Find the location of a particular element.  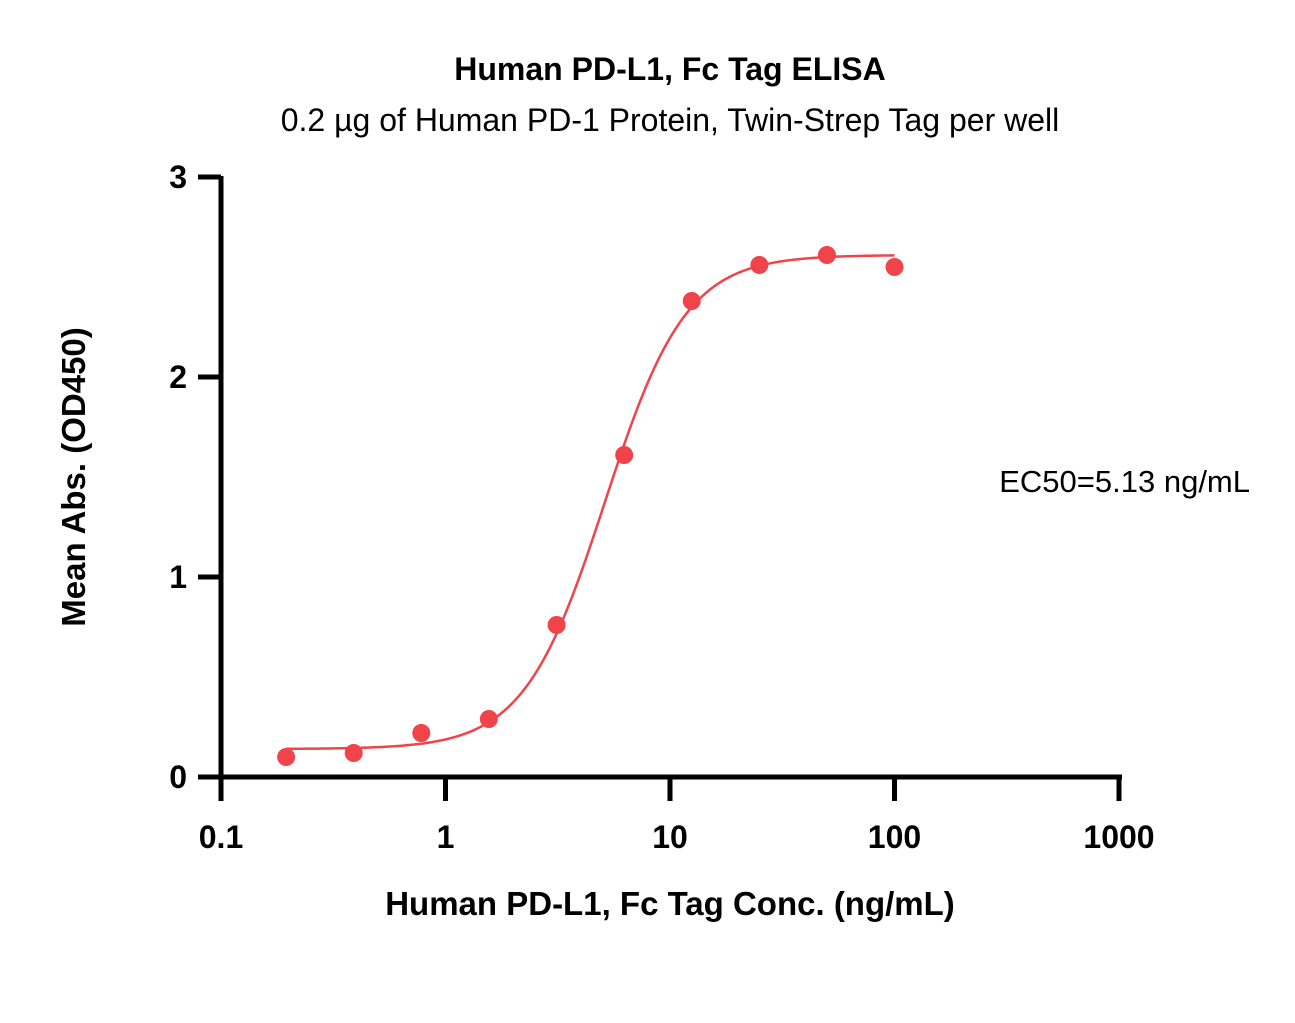

y-tick-label: 1 is located at coordinates (178, 577).